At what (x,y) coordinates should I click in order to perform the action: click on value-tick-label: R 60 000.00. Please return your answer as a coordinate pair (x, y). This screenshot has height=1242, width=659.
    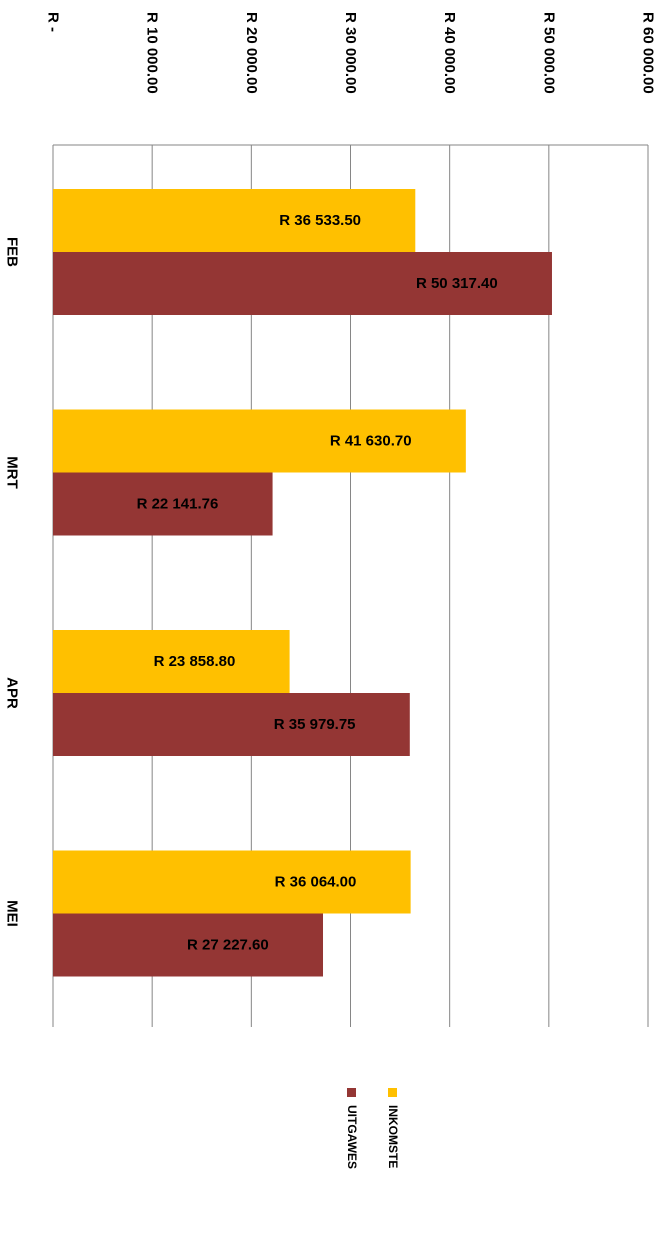
    Looking at the image, I should click on (648, 53).